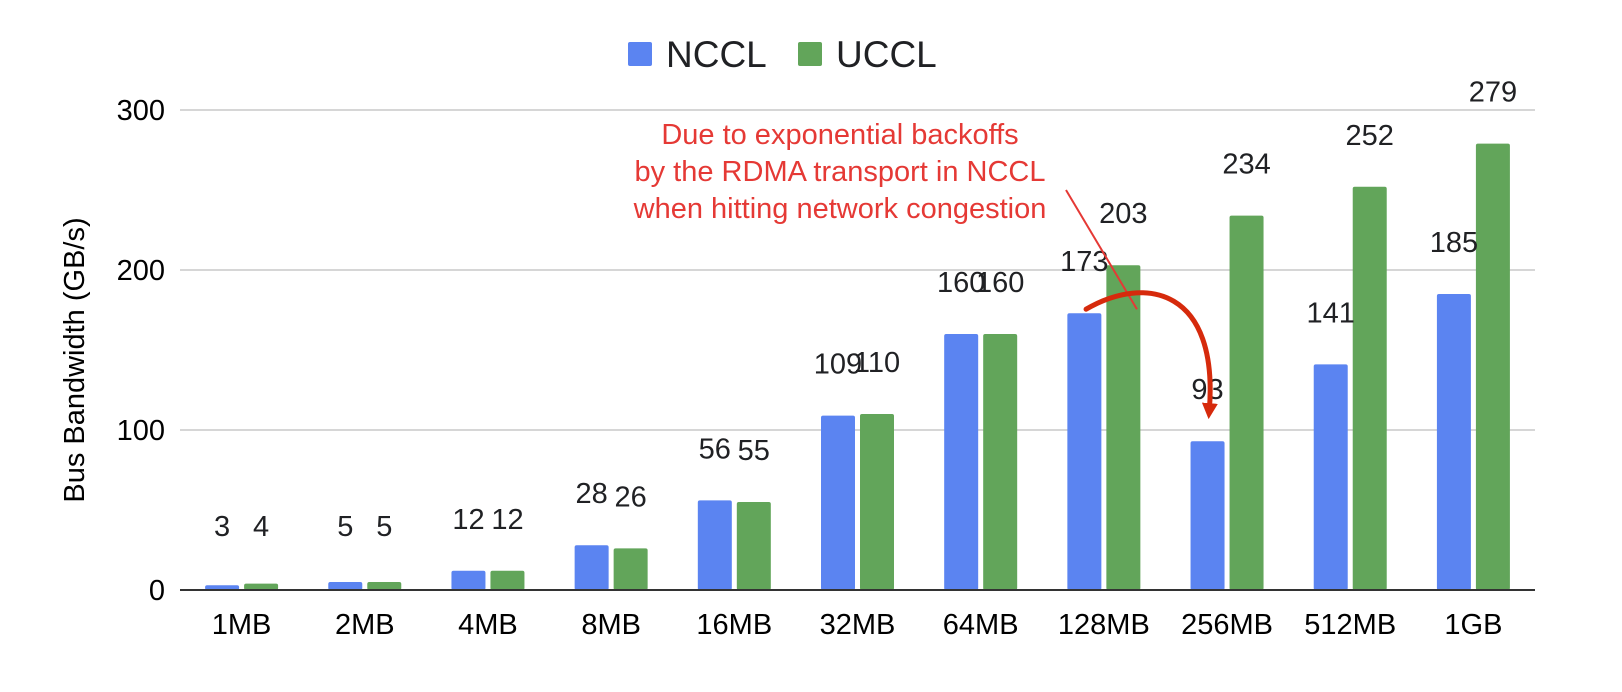  I want to click on x-tick-label: 64MB, so click(981, 625).